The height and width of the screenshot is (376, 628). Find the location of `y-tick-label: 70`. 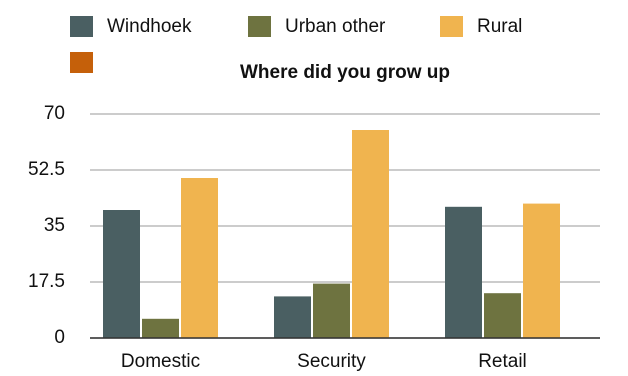

y-tick-label: 70 is located at coordinates (54, 113).